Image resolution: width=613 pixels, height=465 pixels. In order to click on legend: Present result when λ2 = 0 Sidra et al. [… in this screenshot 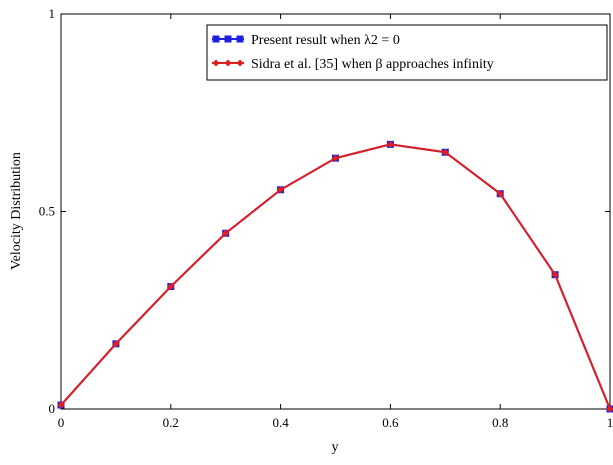, I will do `click(407, 52)`.